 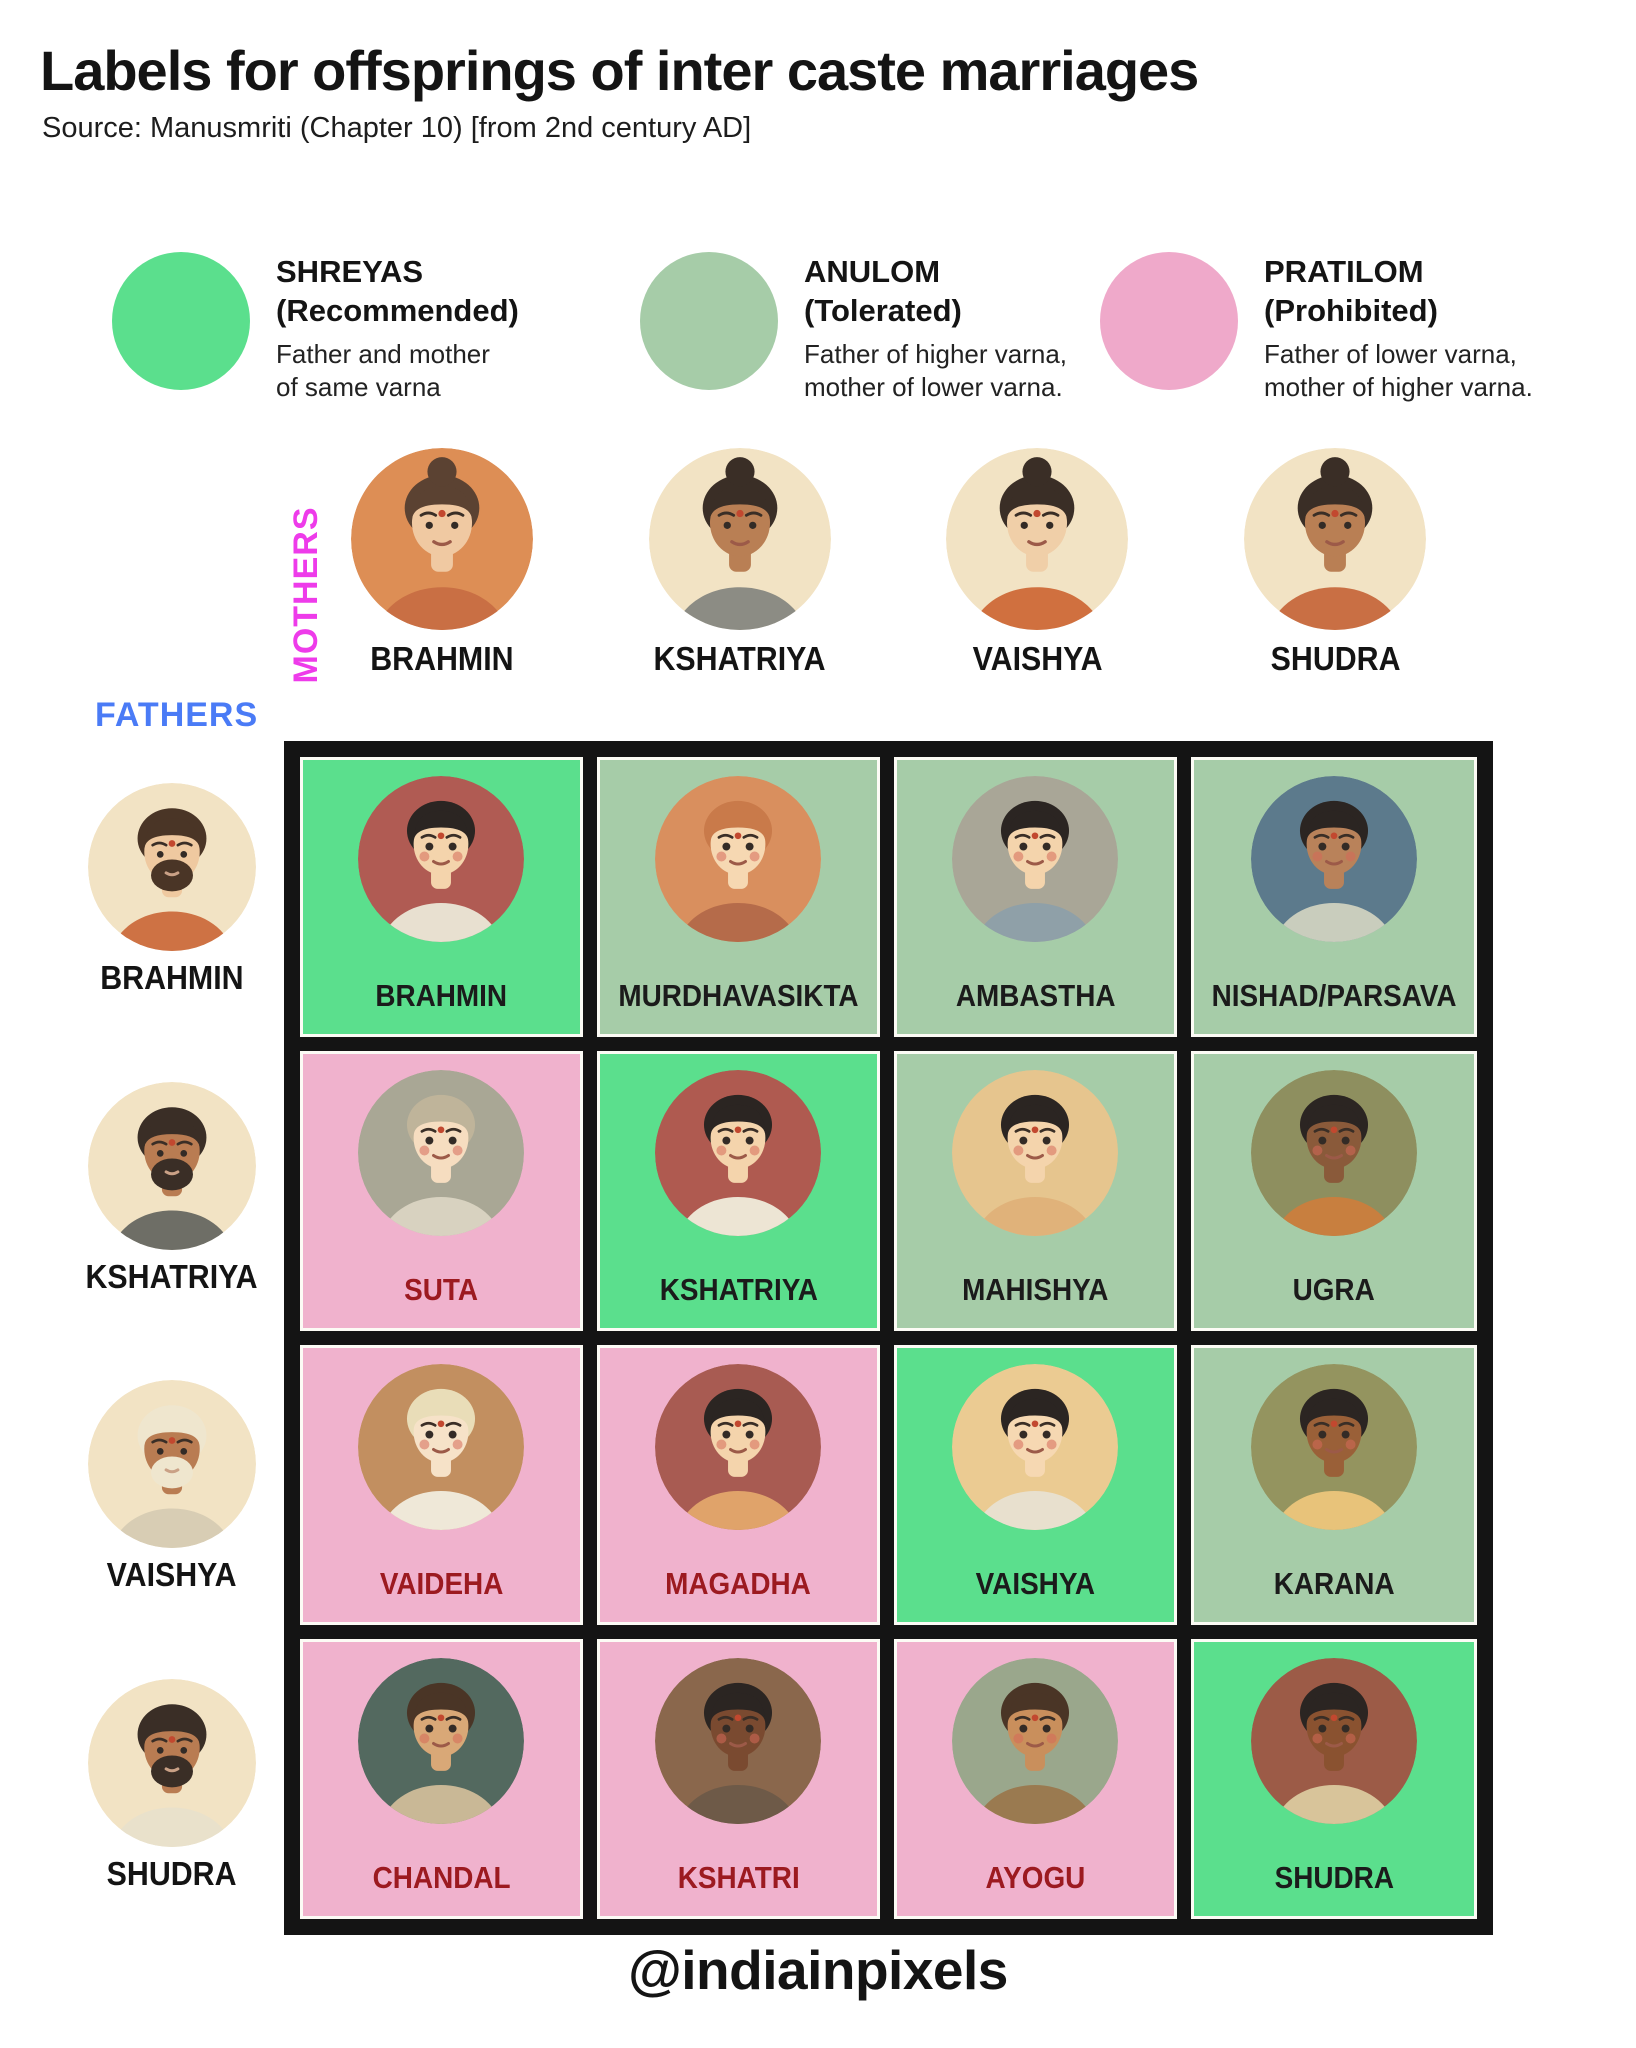 What do you see at coordinates (172, 867) in the screenshot?
I see `father-brahmin-avatar` at bounding box center [172, 867].